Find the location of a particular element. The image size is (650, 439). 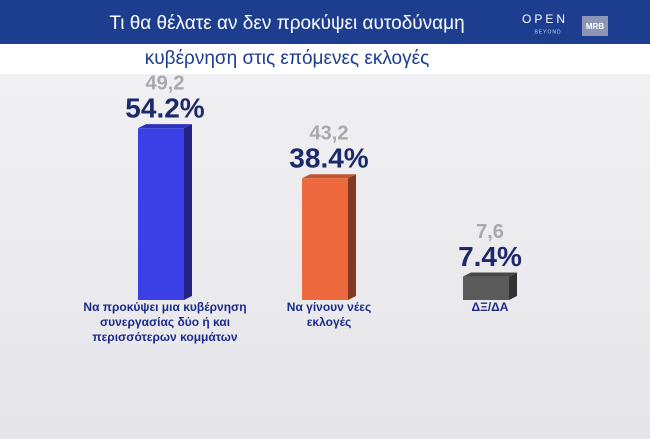

chart-title: Τι θα θέλατε αν δεν προκύψει αυτοδύναμη is located at coordinates (286, 23).